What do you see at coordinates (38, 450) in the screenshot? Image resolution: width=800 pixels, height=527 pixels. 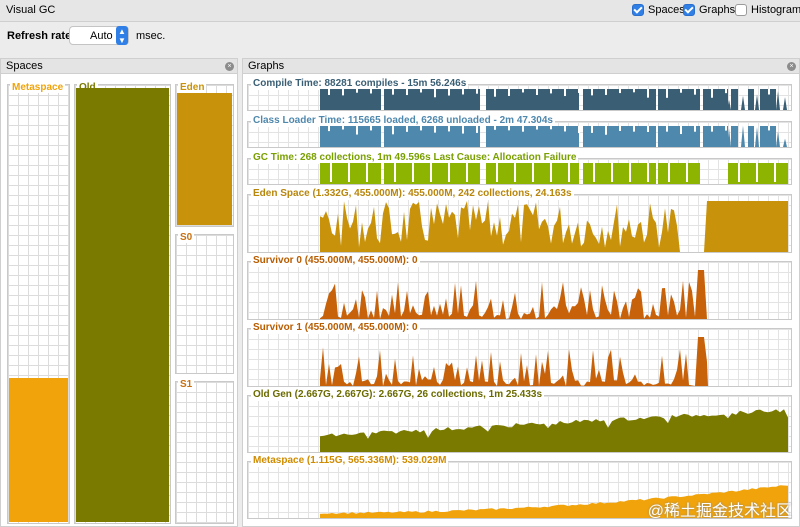 I see `metaspace-space-fill` at bounding box center [38, 450].